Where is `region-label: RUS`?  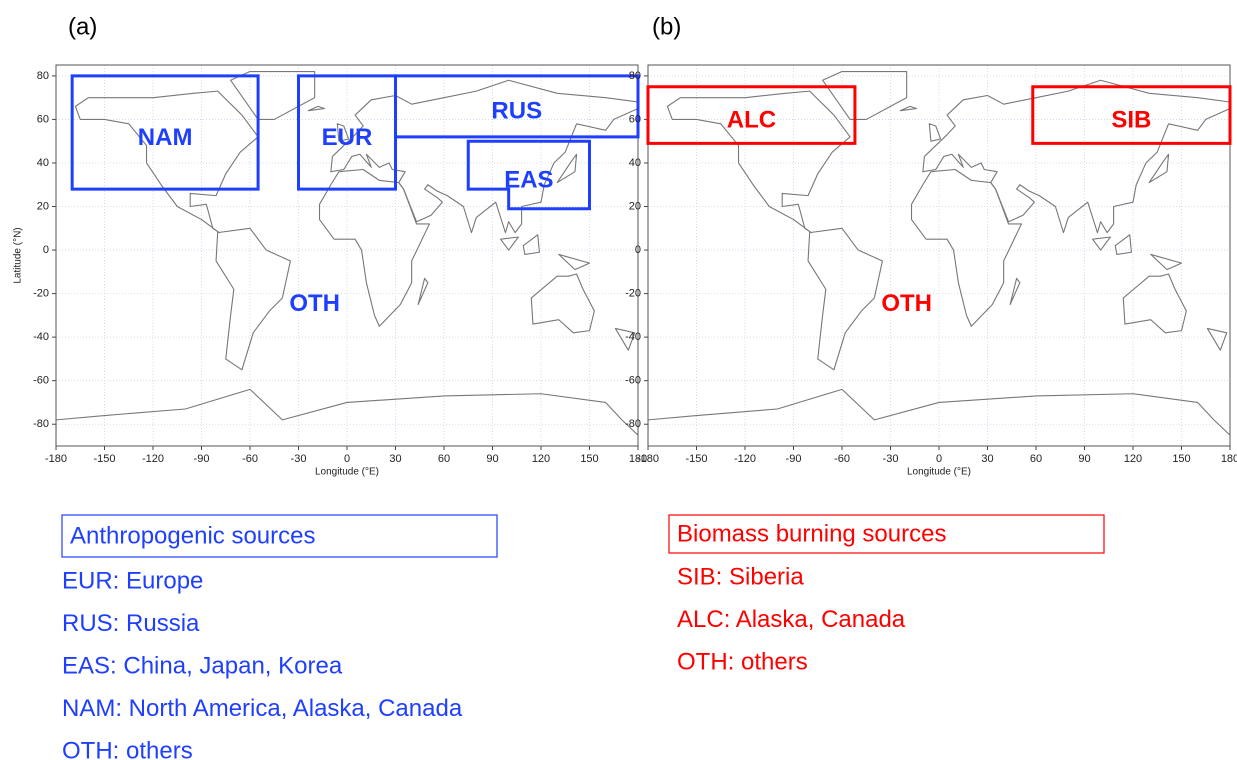 region-label: RUS is located at coordinates (516, 111).